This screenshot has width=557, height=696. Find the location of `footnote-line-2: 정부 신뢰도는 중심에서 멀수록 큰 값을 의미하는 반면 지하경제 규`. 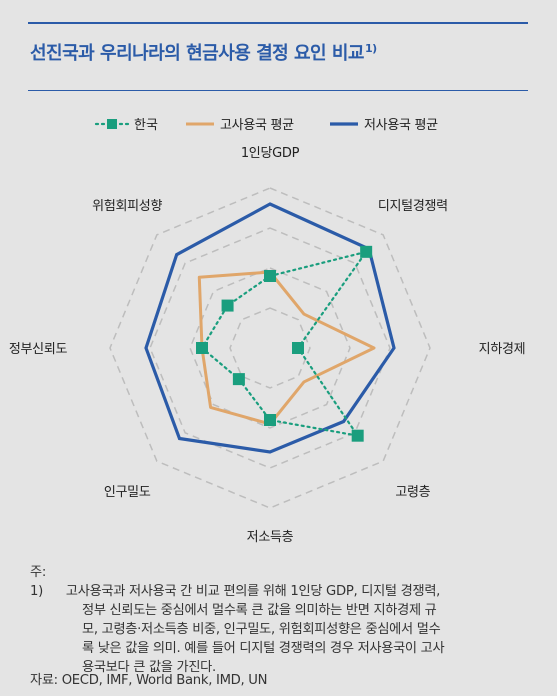

footnote-line-2: 정부 신뢰도는 중심에서 멀수록 큰 값을 의미하는 반면 지하경제 규 is located at coordinates (259, 610).